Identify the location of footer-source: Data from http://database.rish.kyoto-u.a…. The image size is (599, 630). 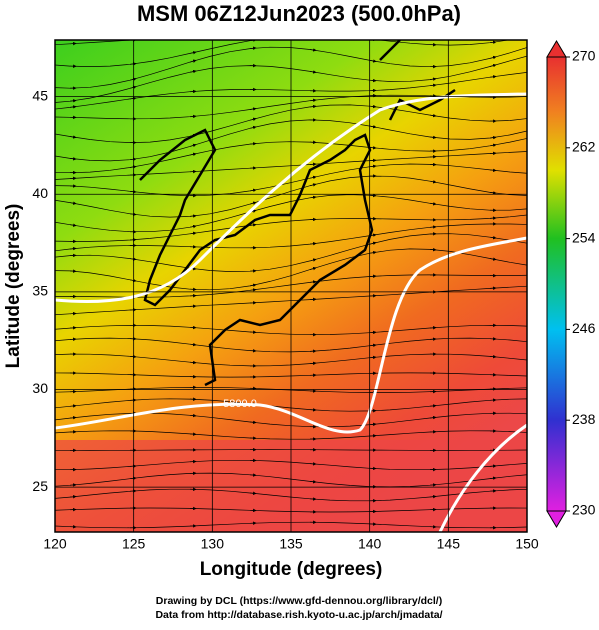
(298, 615).